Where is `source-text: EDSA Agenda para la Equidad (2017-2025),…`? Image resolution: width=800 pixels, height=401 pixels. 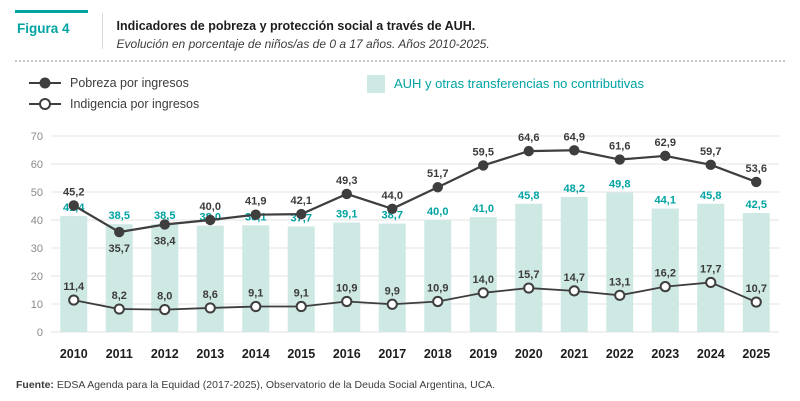
source-text: EDSA Agenda para la Equidad (2017-2025),… is located at coordinates (274, 385).